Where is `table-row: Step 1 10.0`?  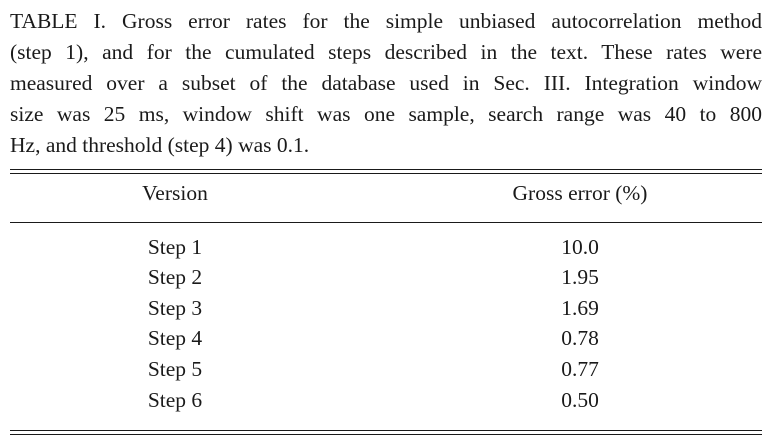
table-row: Step 1 10.0 is located at coordinates (386, 247).